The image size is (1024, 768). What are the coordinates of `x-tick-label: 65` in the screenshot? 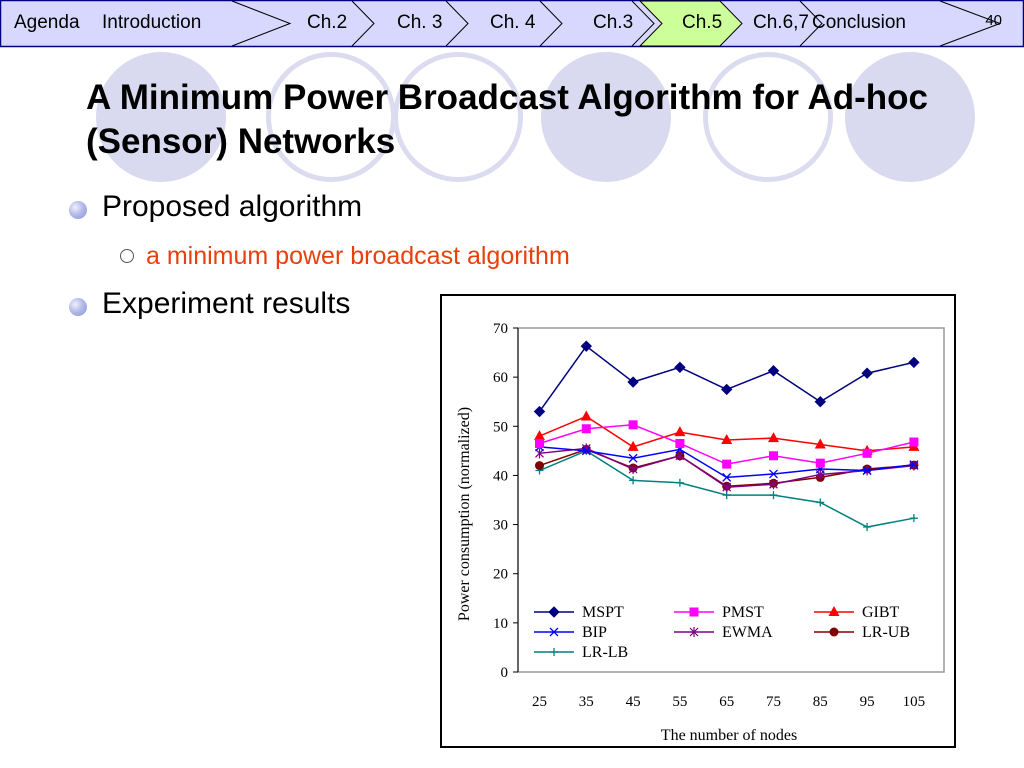 It's located at (726, 702).